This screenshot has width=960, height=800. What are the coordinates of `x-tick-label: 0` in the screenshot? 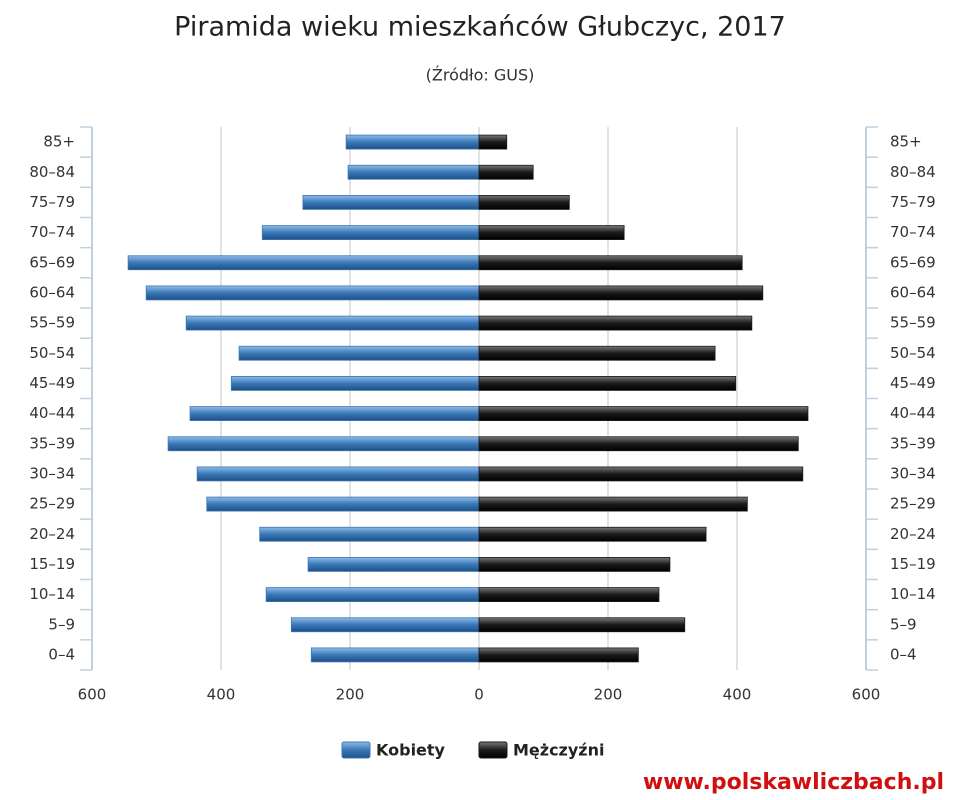 It's located at (479, 695).